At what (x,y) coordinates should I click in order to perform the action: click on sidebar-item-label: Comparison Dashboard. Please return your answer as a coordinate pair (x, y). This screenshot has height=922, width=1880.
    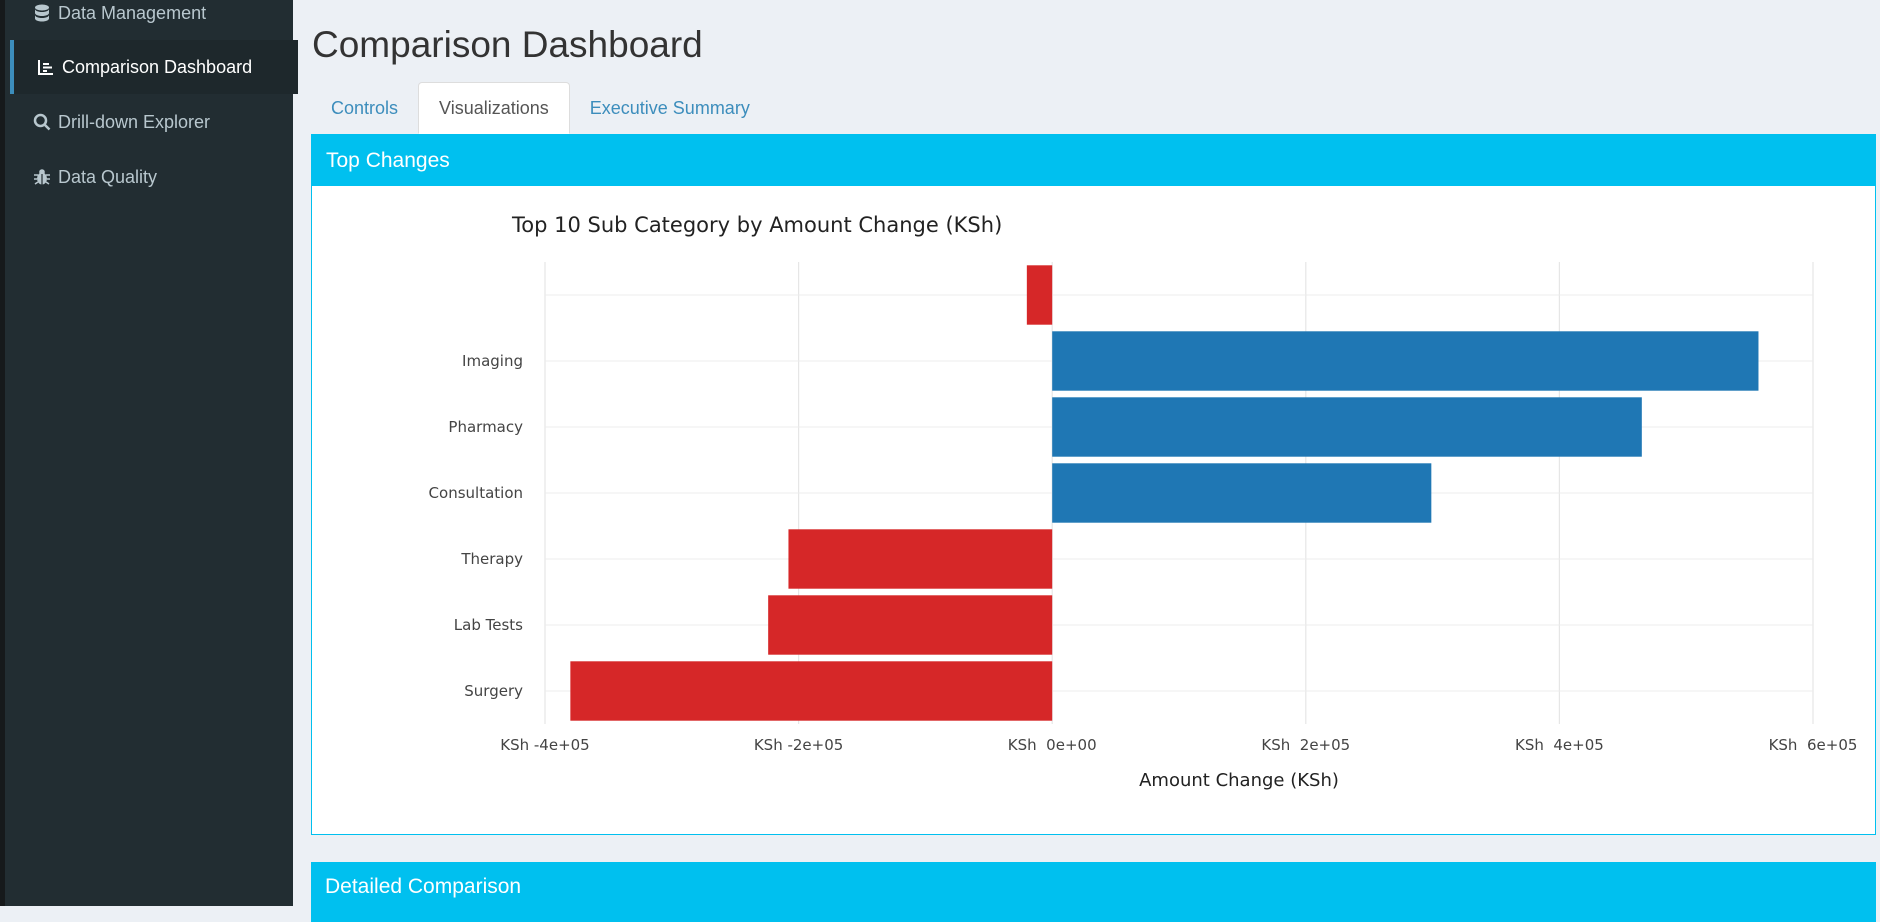
    Looking at the image, I should click on (157, 66).